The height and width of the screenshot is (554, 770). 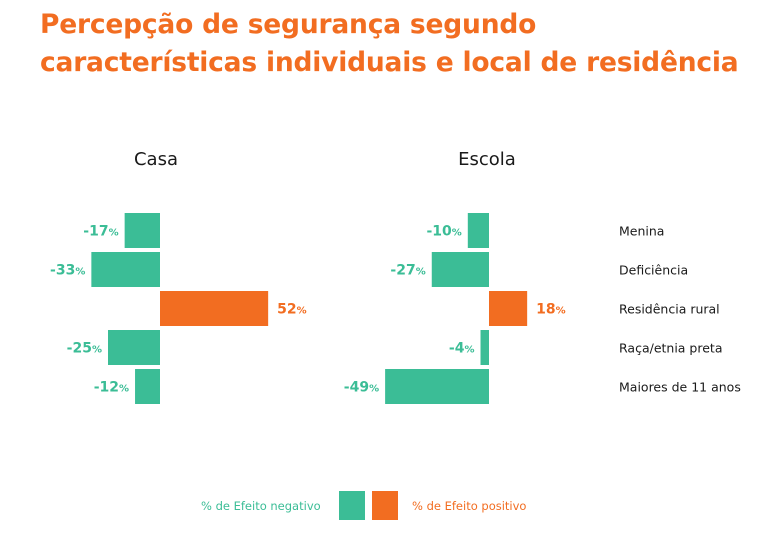 What do you see at coordinates (100, 232) in the screenshot?
I see `data-label-casa-1: -17%` at bounding box center [100, 232].